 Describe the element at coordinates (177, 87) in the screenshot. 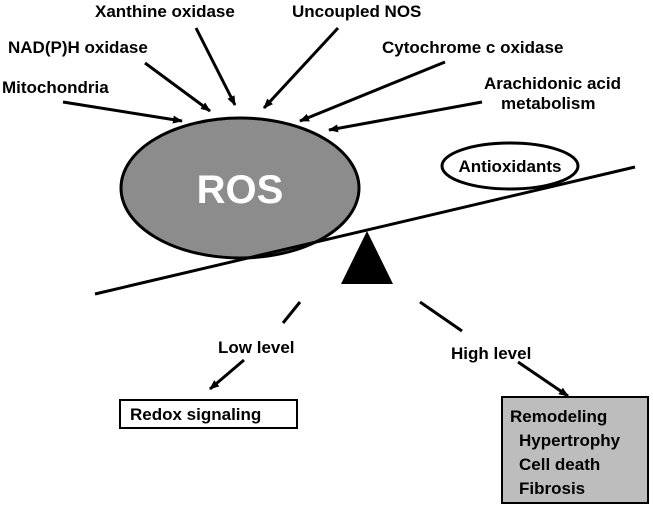

I see `arrow-nadph-oxidase` at that location.